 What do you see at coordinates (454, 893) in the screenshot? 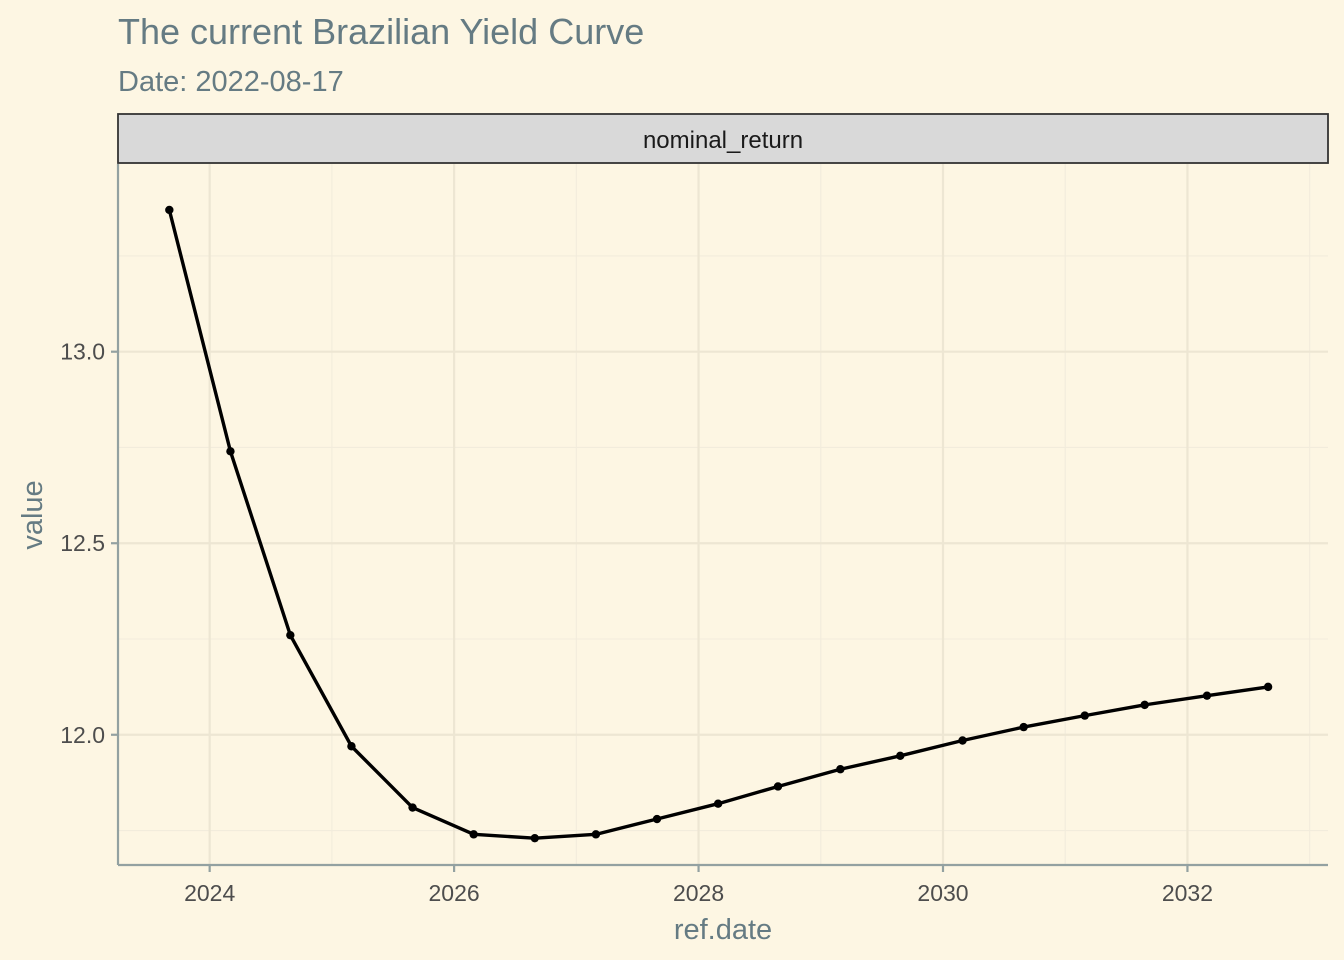
I see `x-tick-label: 2026` at bounding box center [454, 893].